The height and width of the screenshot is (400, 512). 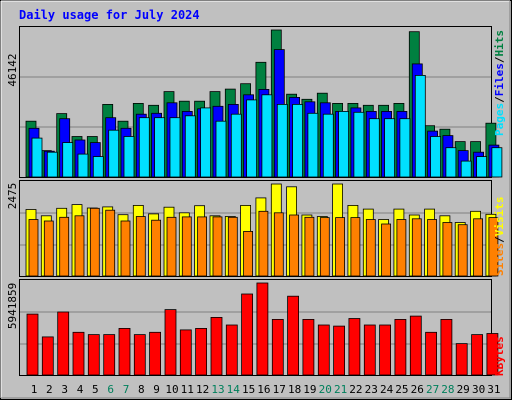 I want to click on svg-text: Pages/Files/Hits, so click(x=499, y=83).